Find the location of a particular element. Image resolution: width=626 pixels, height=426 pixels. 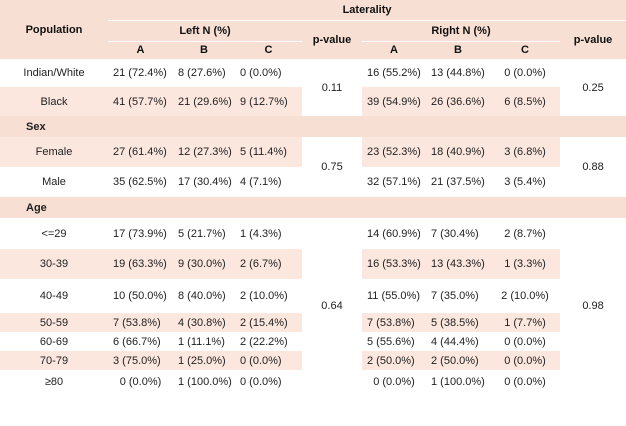

p-value-sex-left: 0.75 is located at coordinates (332, 167).